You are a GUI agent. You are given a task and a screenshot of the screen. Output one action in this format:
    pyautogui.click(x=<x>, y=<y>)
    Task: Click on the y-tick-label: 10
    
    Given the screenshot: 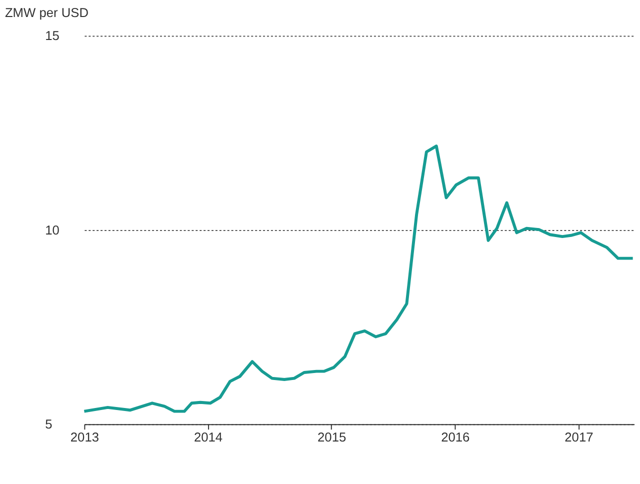 What is the action you would take?
    pyautogui.click(x=52, y=230)
    